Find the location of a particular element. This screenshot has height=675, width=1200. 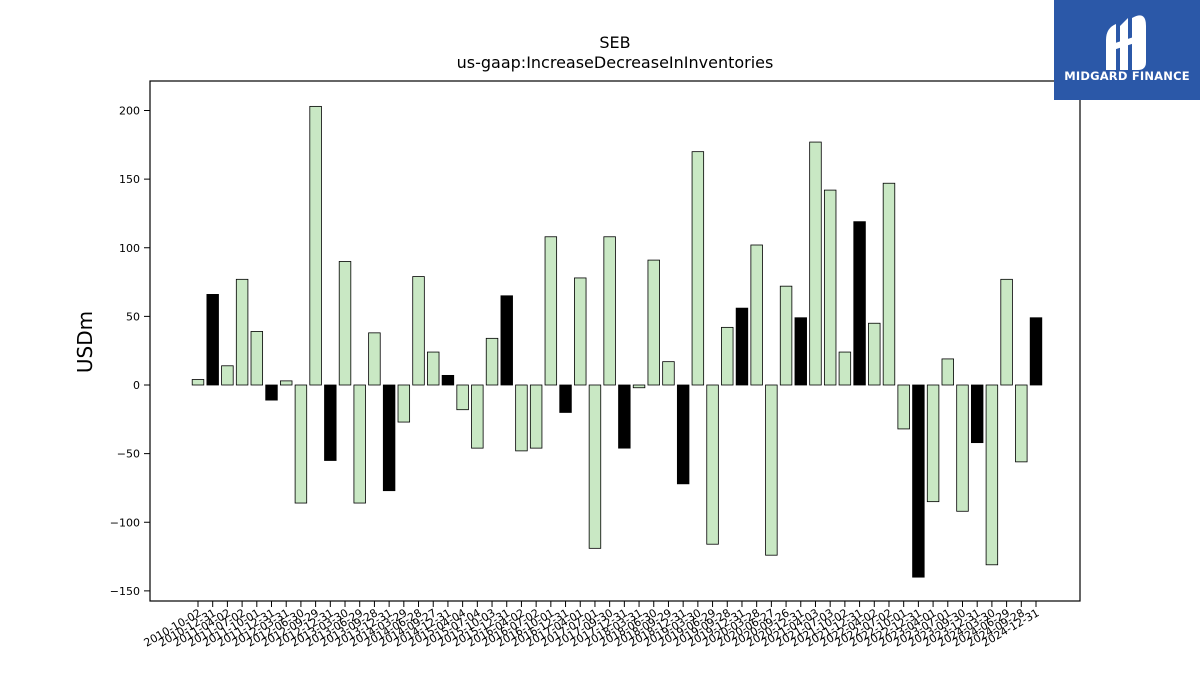

brand-logo: MIDGARD FINANCE is located at coordinates (1127, 50).